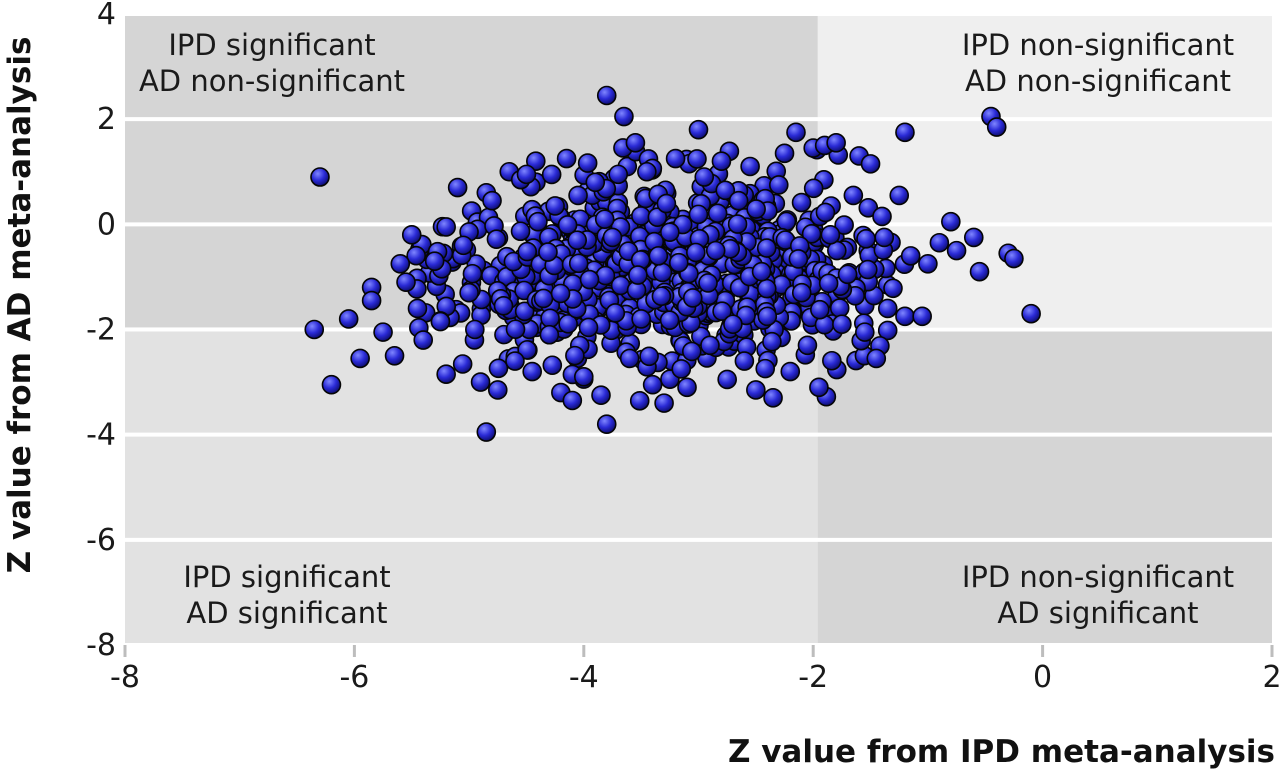 The height and width of the screenshot is (774, 1280). Describe the element at coordinates (101, 645) in the screenshot. I see `y-tick-label: -8` at that location.